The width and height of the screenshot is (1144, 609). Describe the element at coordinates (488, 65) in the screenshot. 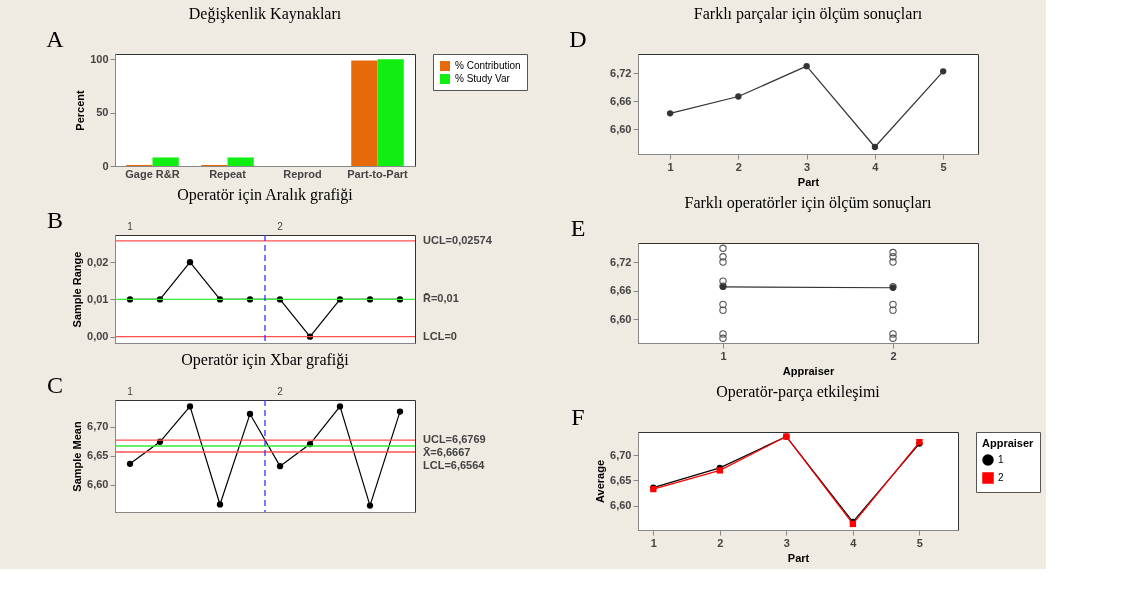

I see `legend-label: % Contribution` at that location.